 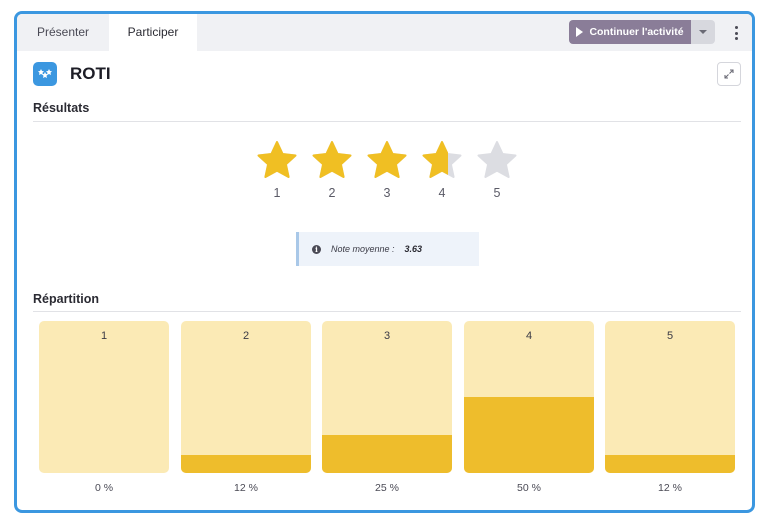 I want to click on distribution-divider, so click(x=387, y=311).